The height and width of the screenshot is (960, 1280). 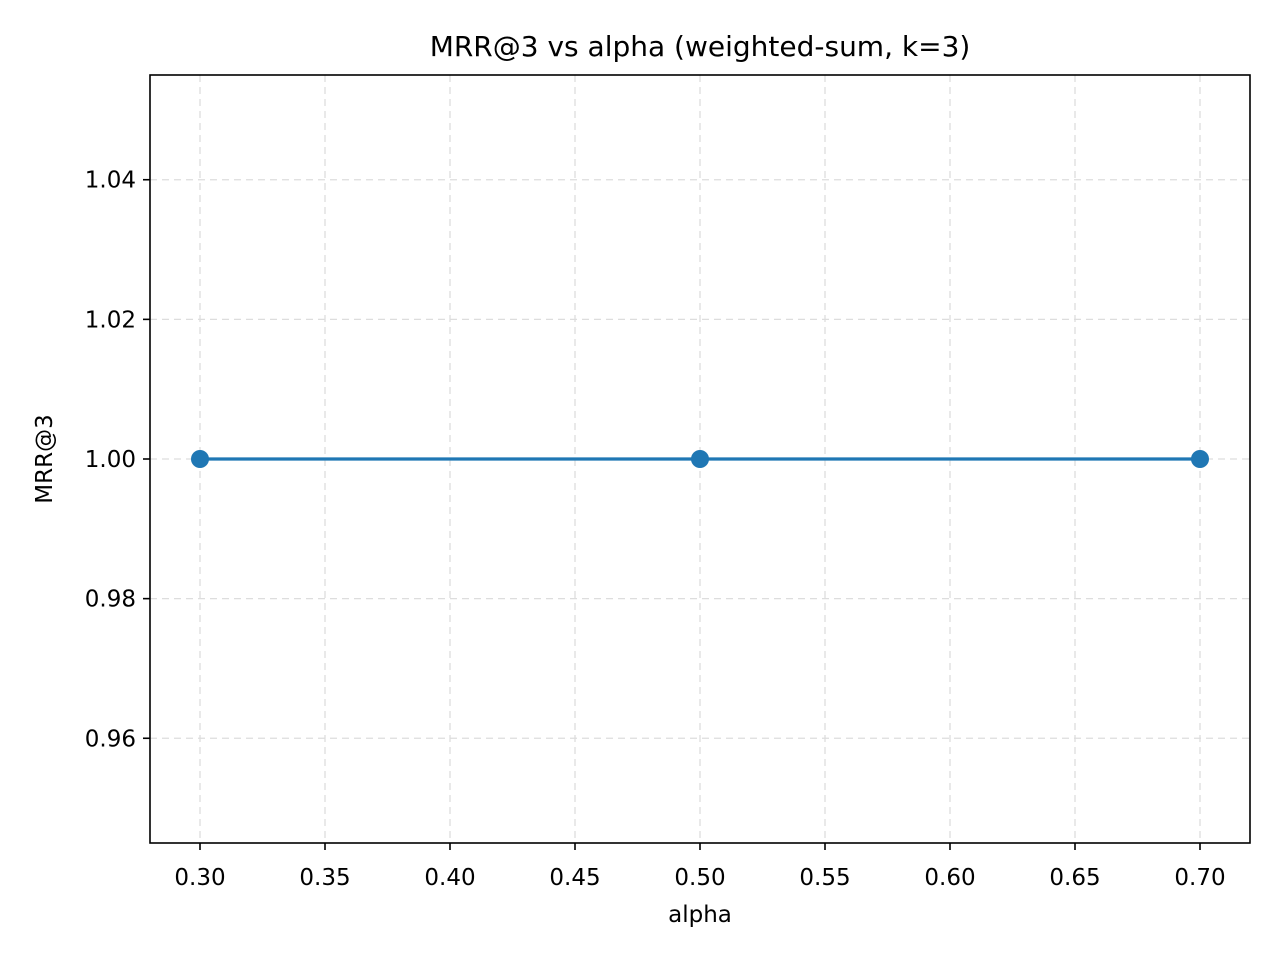 I want to click on x-tick-label: 0.70, so click(x=1199, y=878).